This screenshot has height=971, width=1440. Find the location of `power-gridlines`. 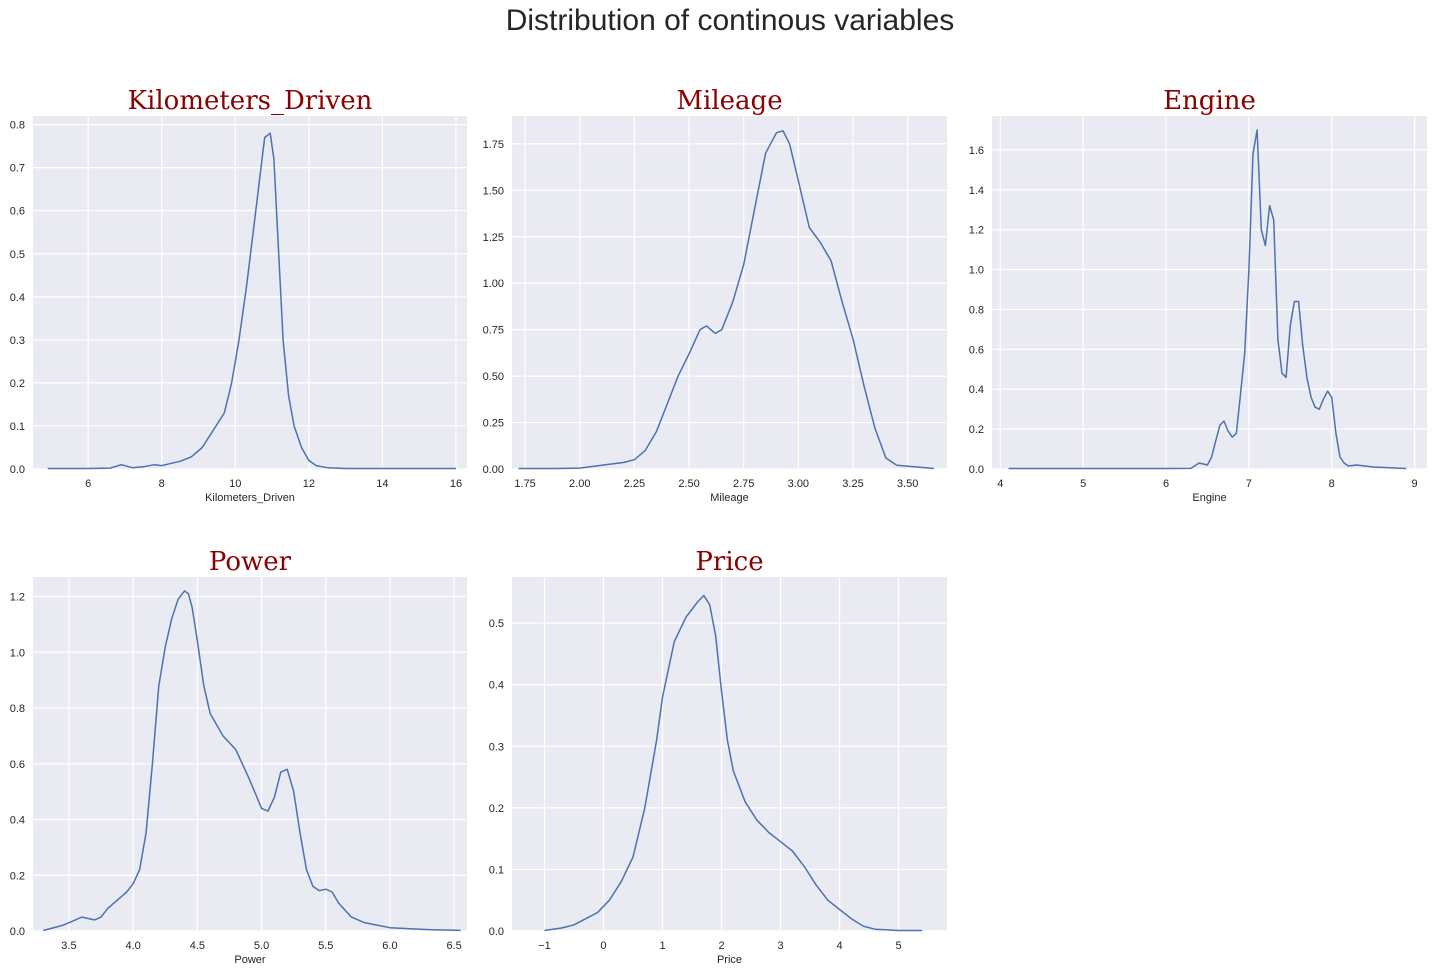

power-gridlines is located at coordinates (250, 754).